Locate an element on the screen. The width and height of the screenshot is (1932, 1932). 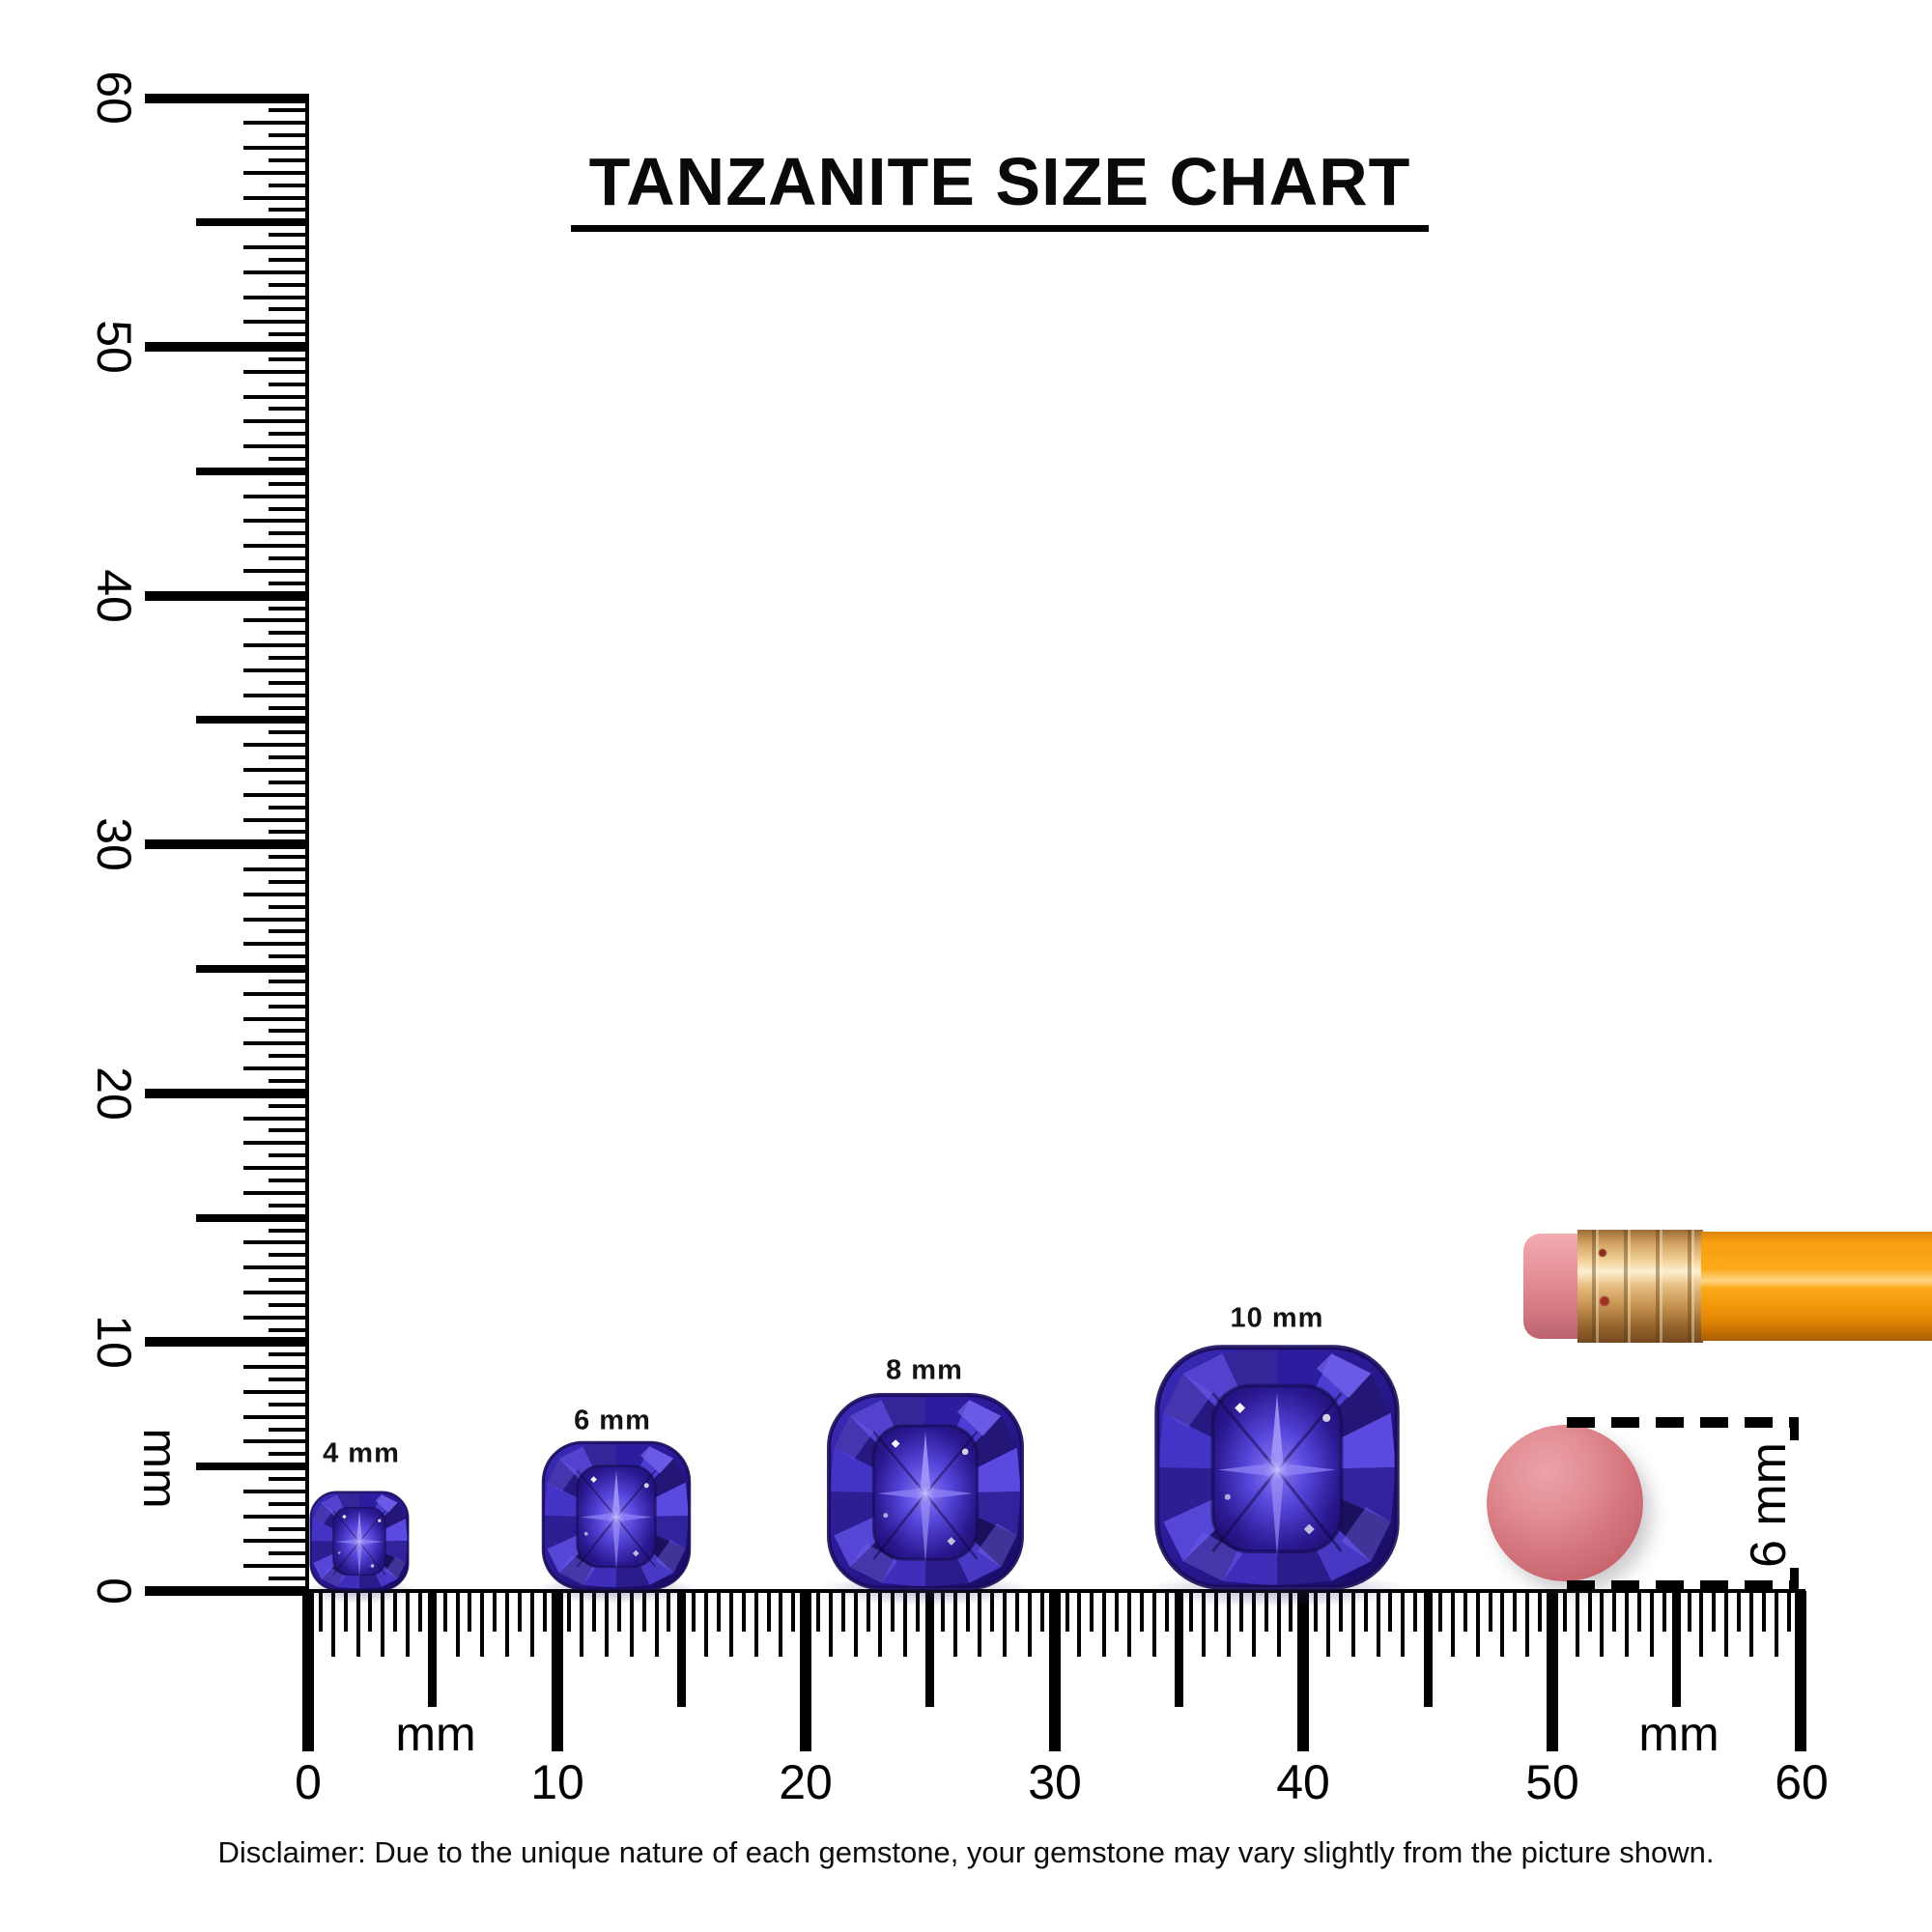
left-ruler-number-40: 40 is located at coordinates (114, 596).